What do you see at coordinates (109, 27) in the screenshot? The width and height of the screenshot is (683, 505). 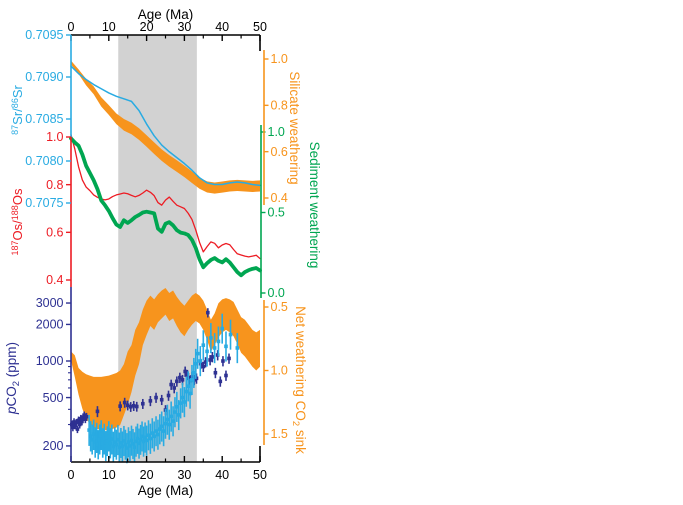 I see `top-axis-tick-label: 10` at bounding box center [109, 27].